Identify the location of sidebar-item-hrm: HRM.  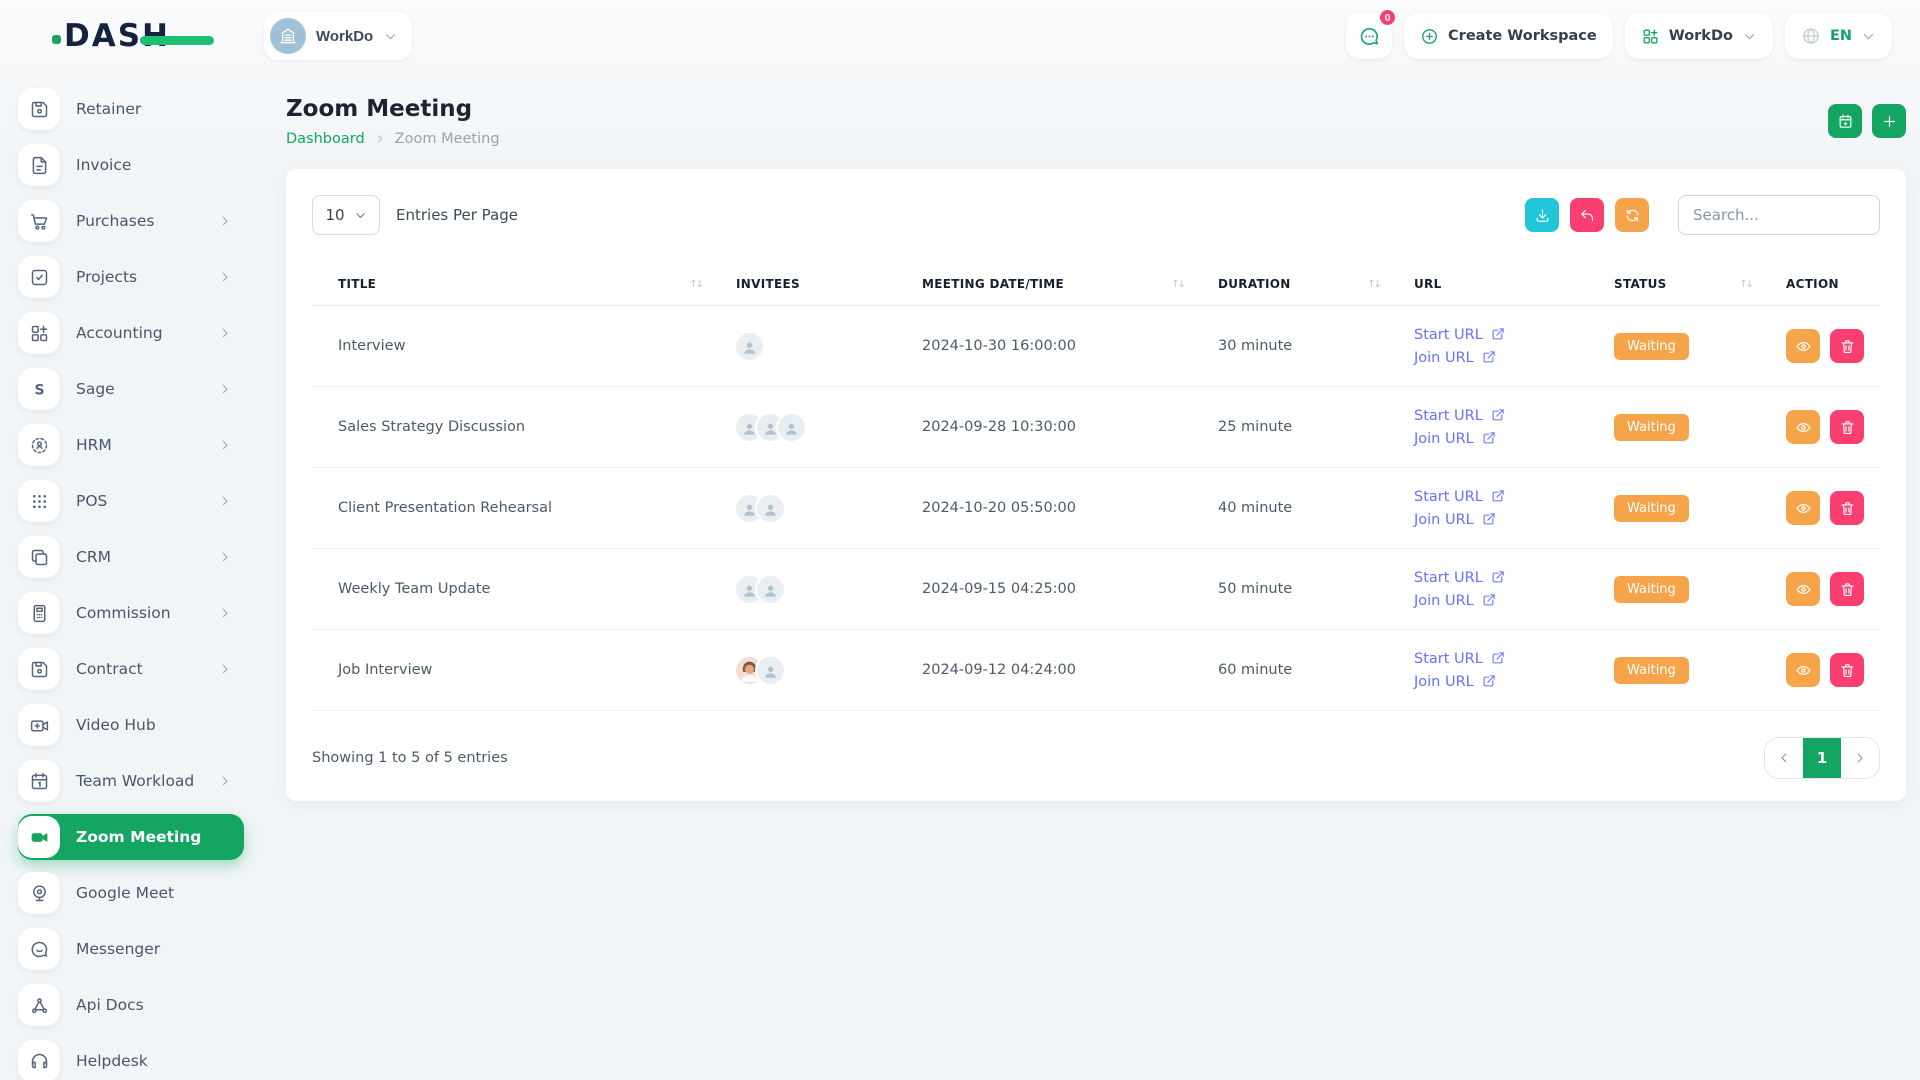
(131, 445).